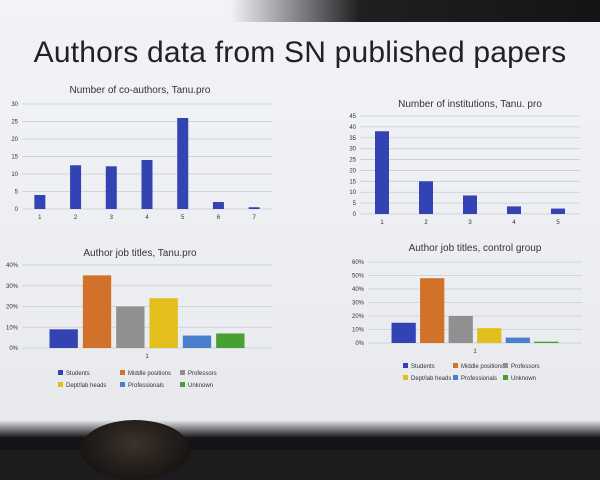 This screenshot has width=600, height=480. What do you see at coordinates (139, 90) in the screenshot?
I see `chart-title-0: Number of co-authors, Tanu.pro` at bounding box center [139, 90].